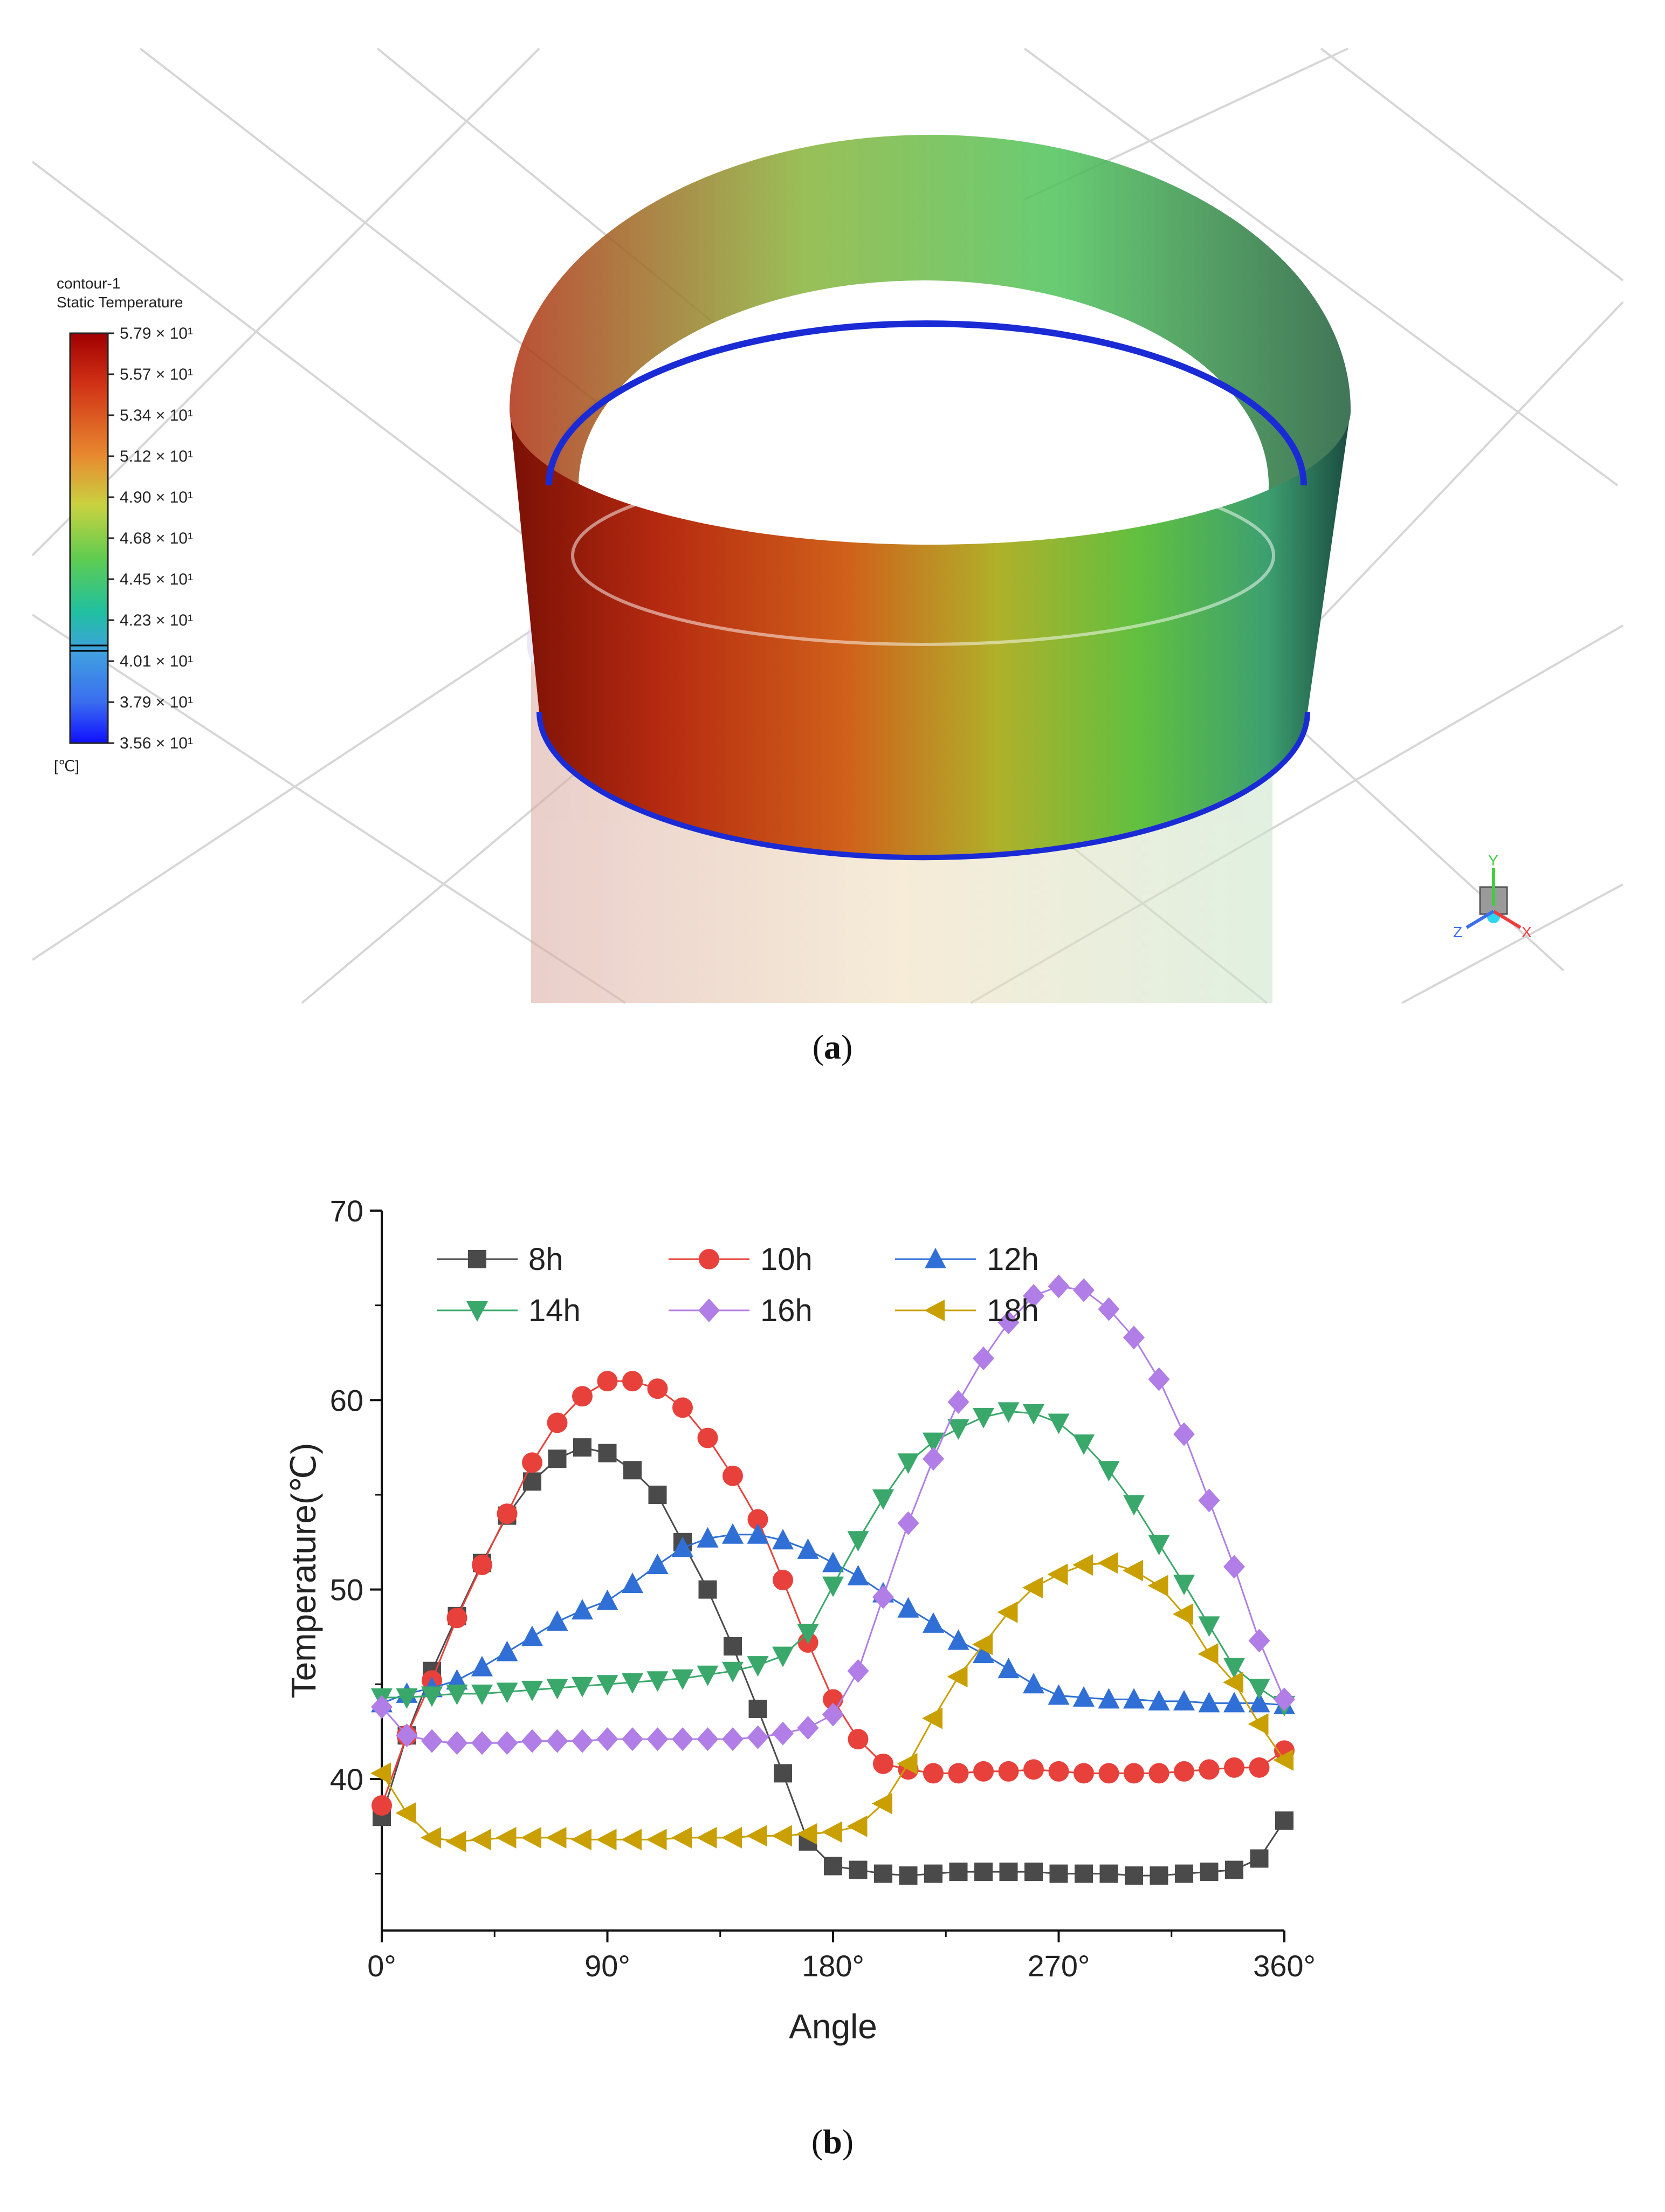 This screenshot has height=2212, width=1665. Describe the element at coordinates (156, 743) in the screenshot. I see `legend-tick-label: 3.56 × 10¹` at that location.